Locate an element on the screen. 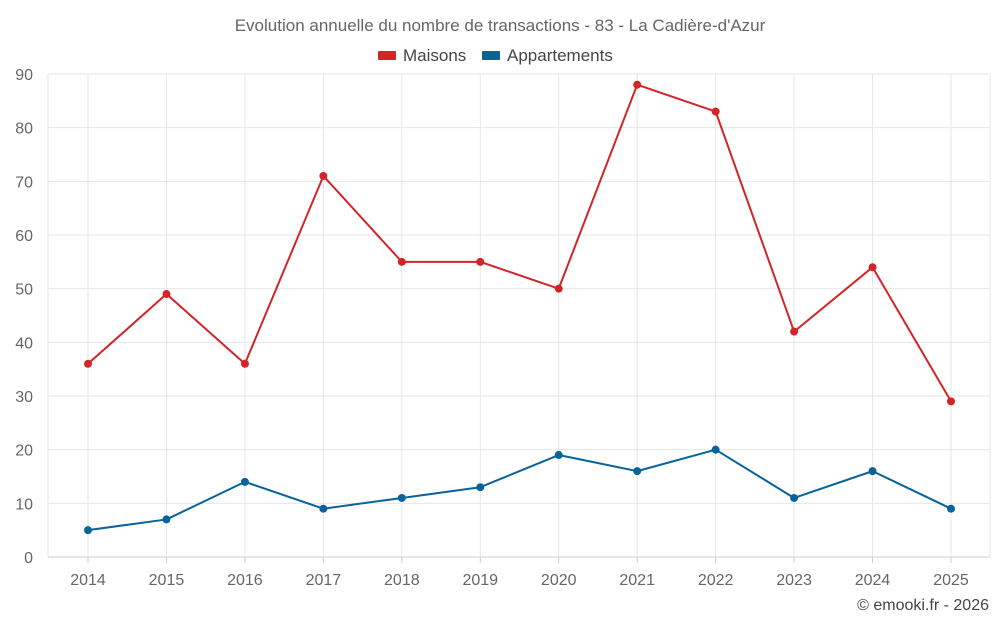 Image resolution: width=1000 pixels, height=625 pixels. y-tick-label: 60 is located at coordinates (24, 236).